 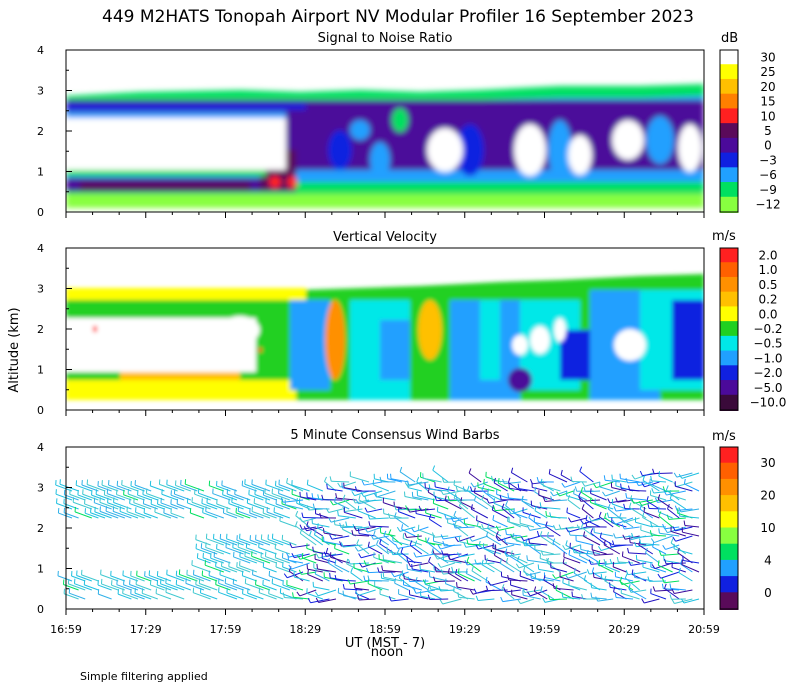 What do you see at coordinates (767, 528) in the screenshot?
I see `colorbar-tick-label: 10` at bounding box center [767, 528].